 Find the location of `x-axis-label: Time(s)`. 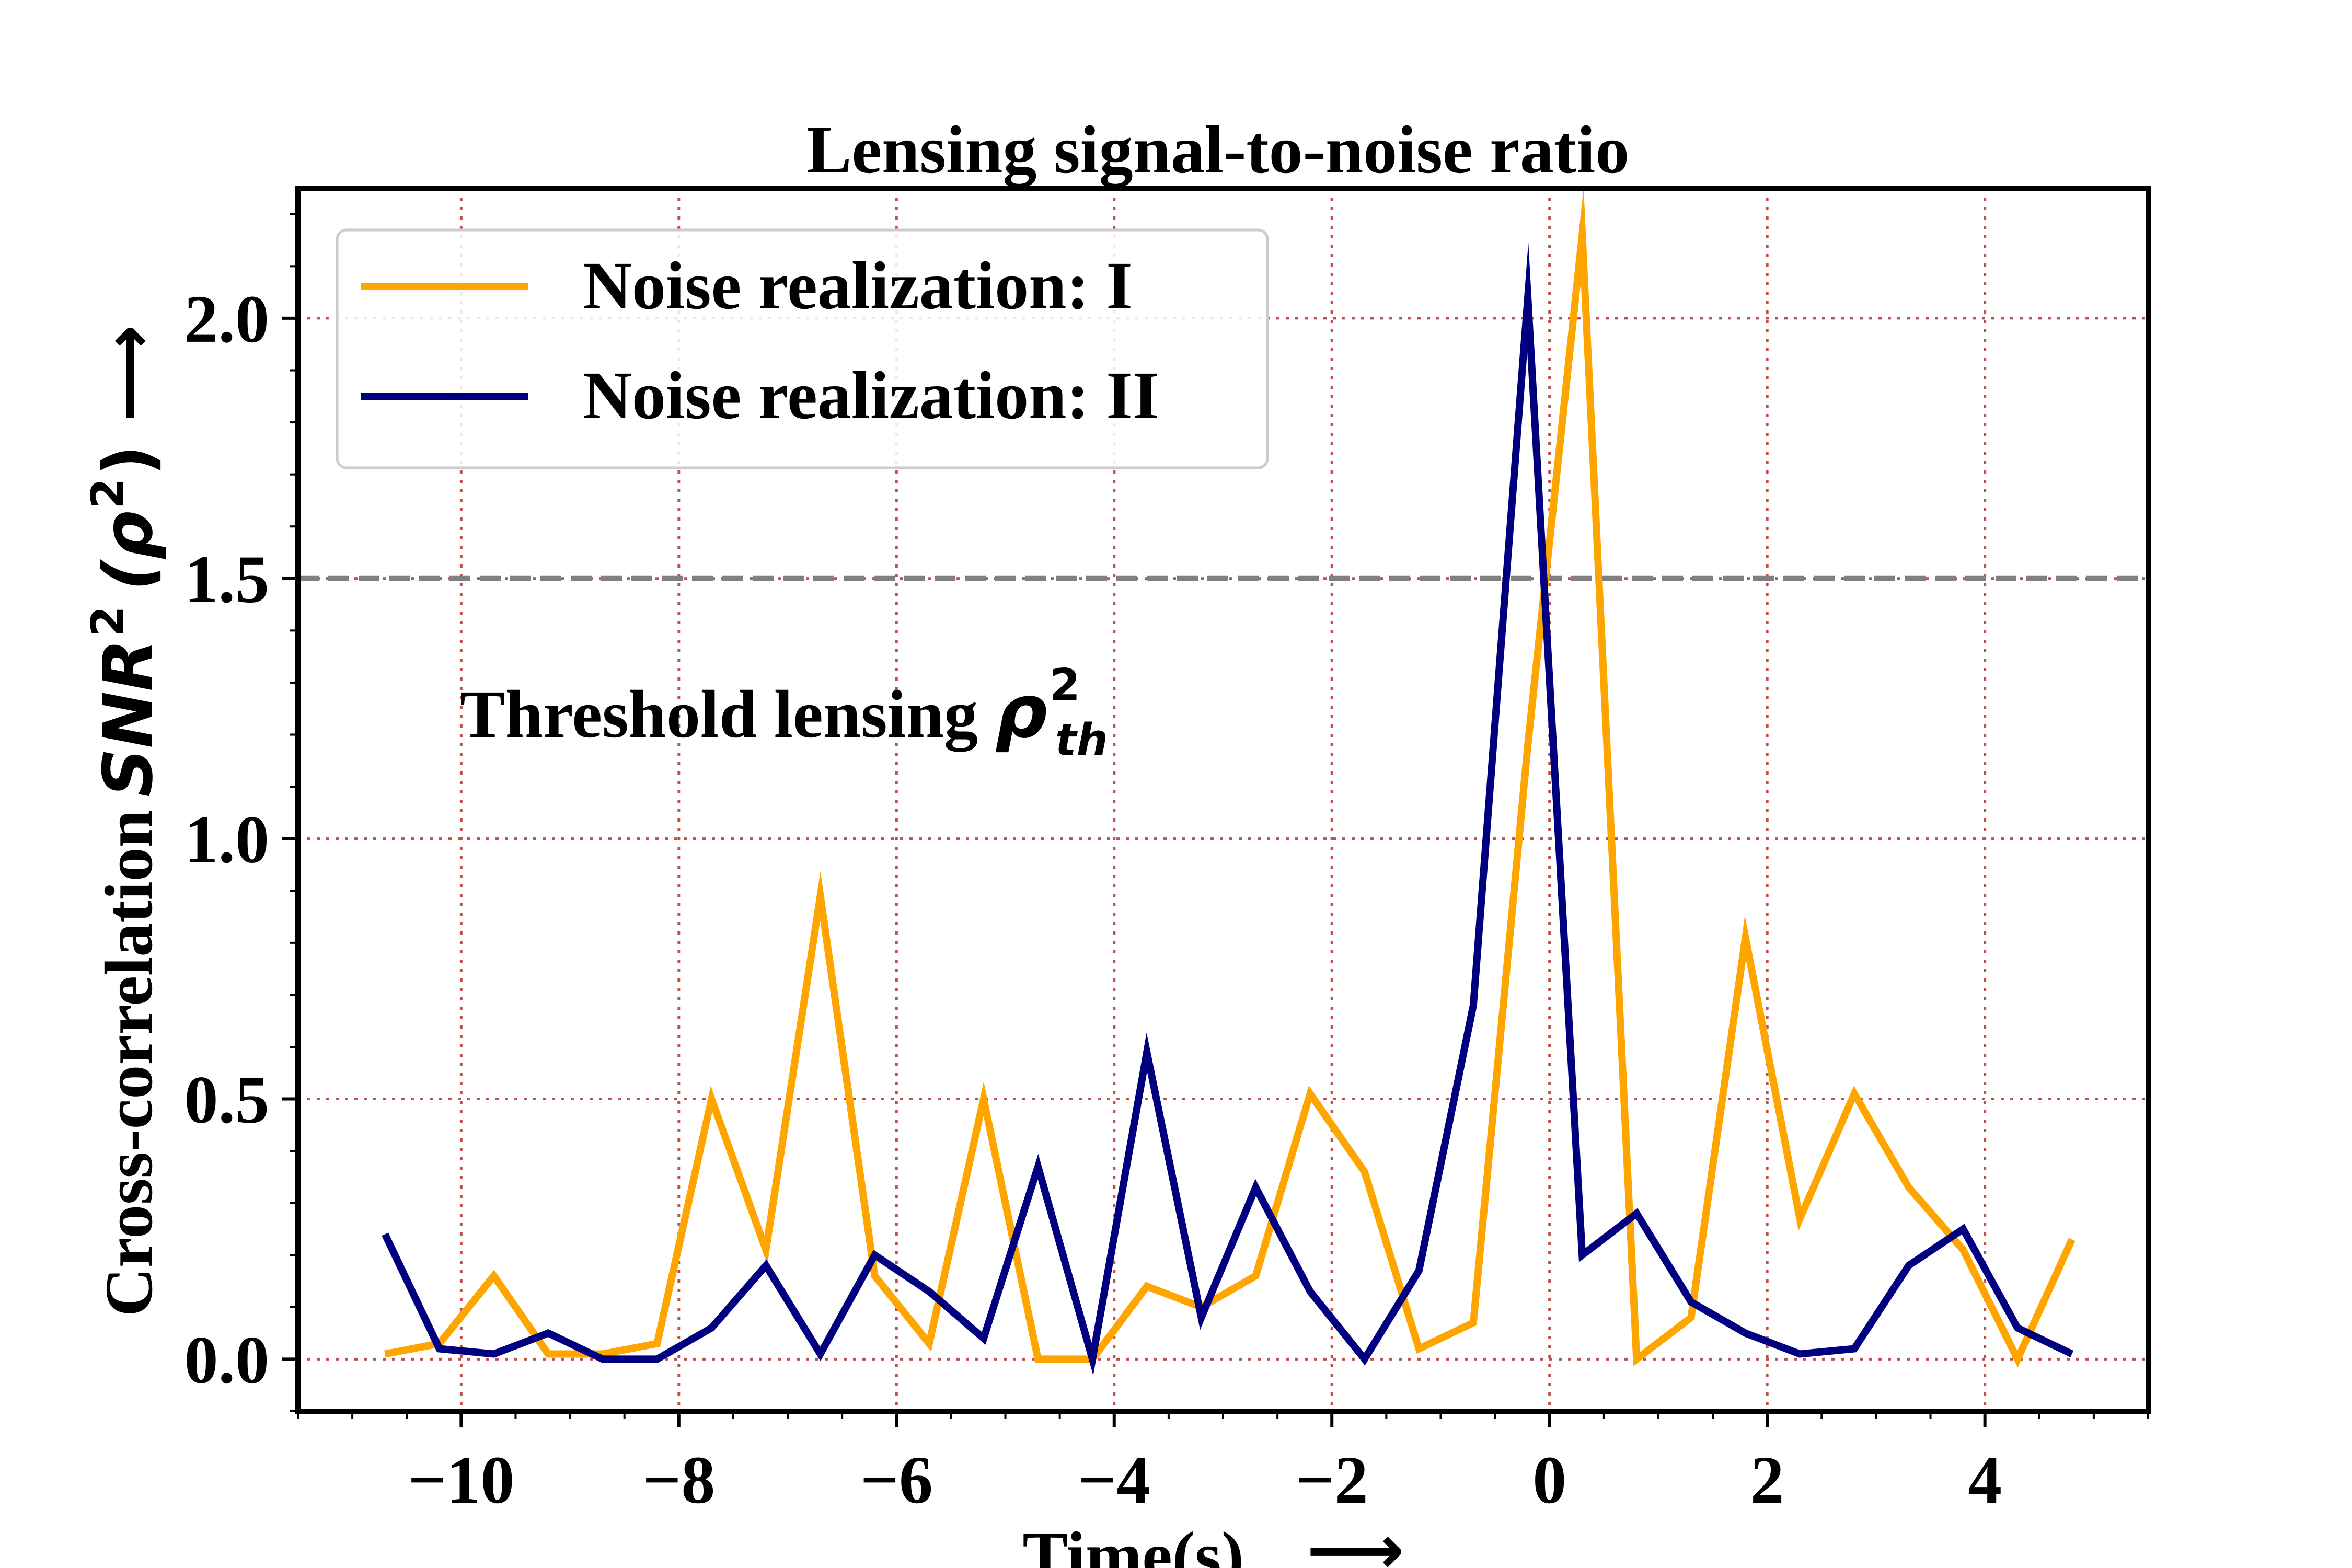

x-axis-label: Time(s) is located at coordinates (1133, 1543).